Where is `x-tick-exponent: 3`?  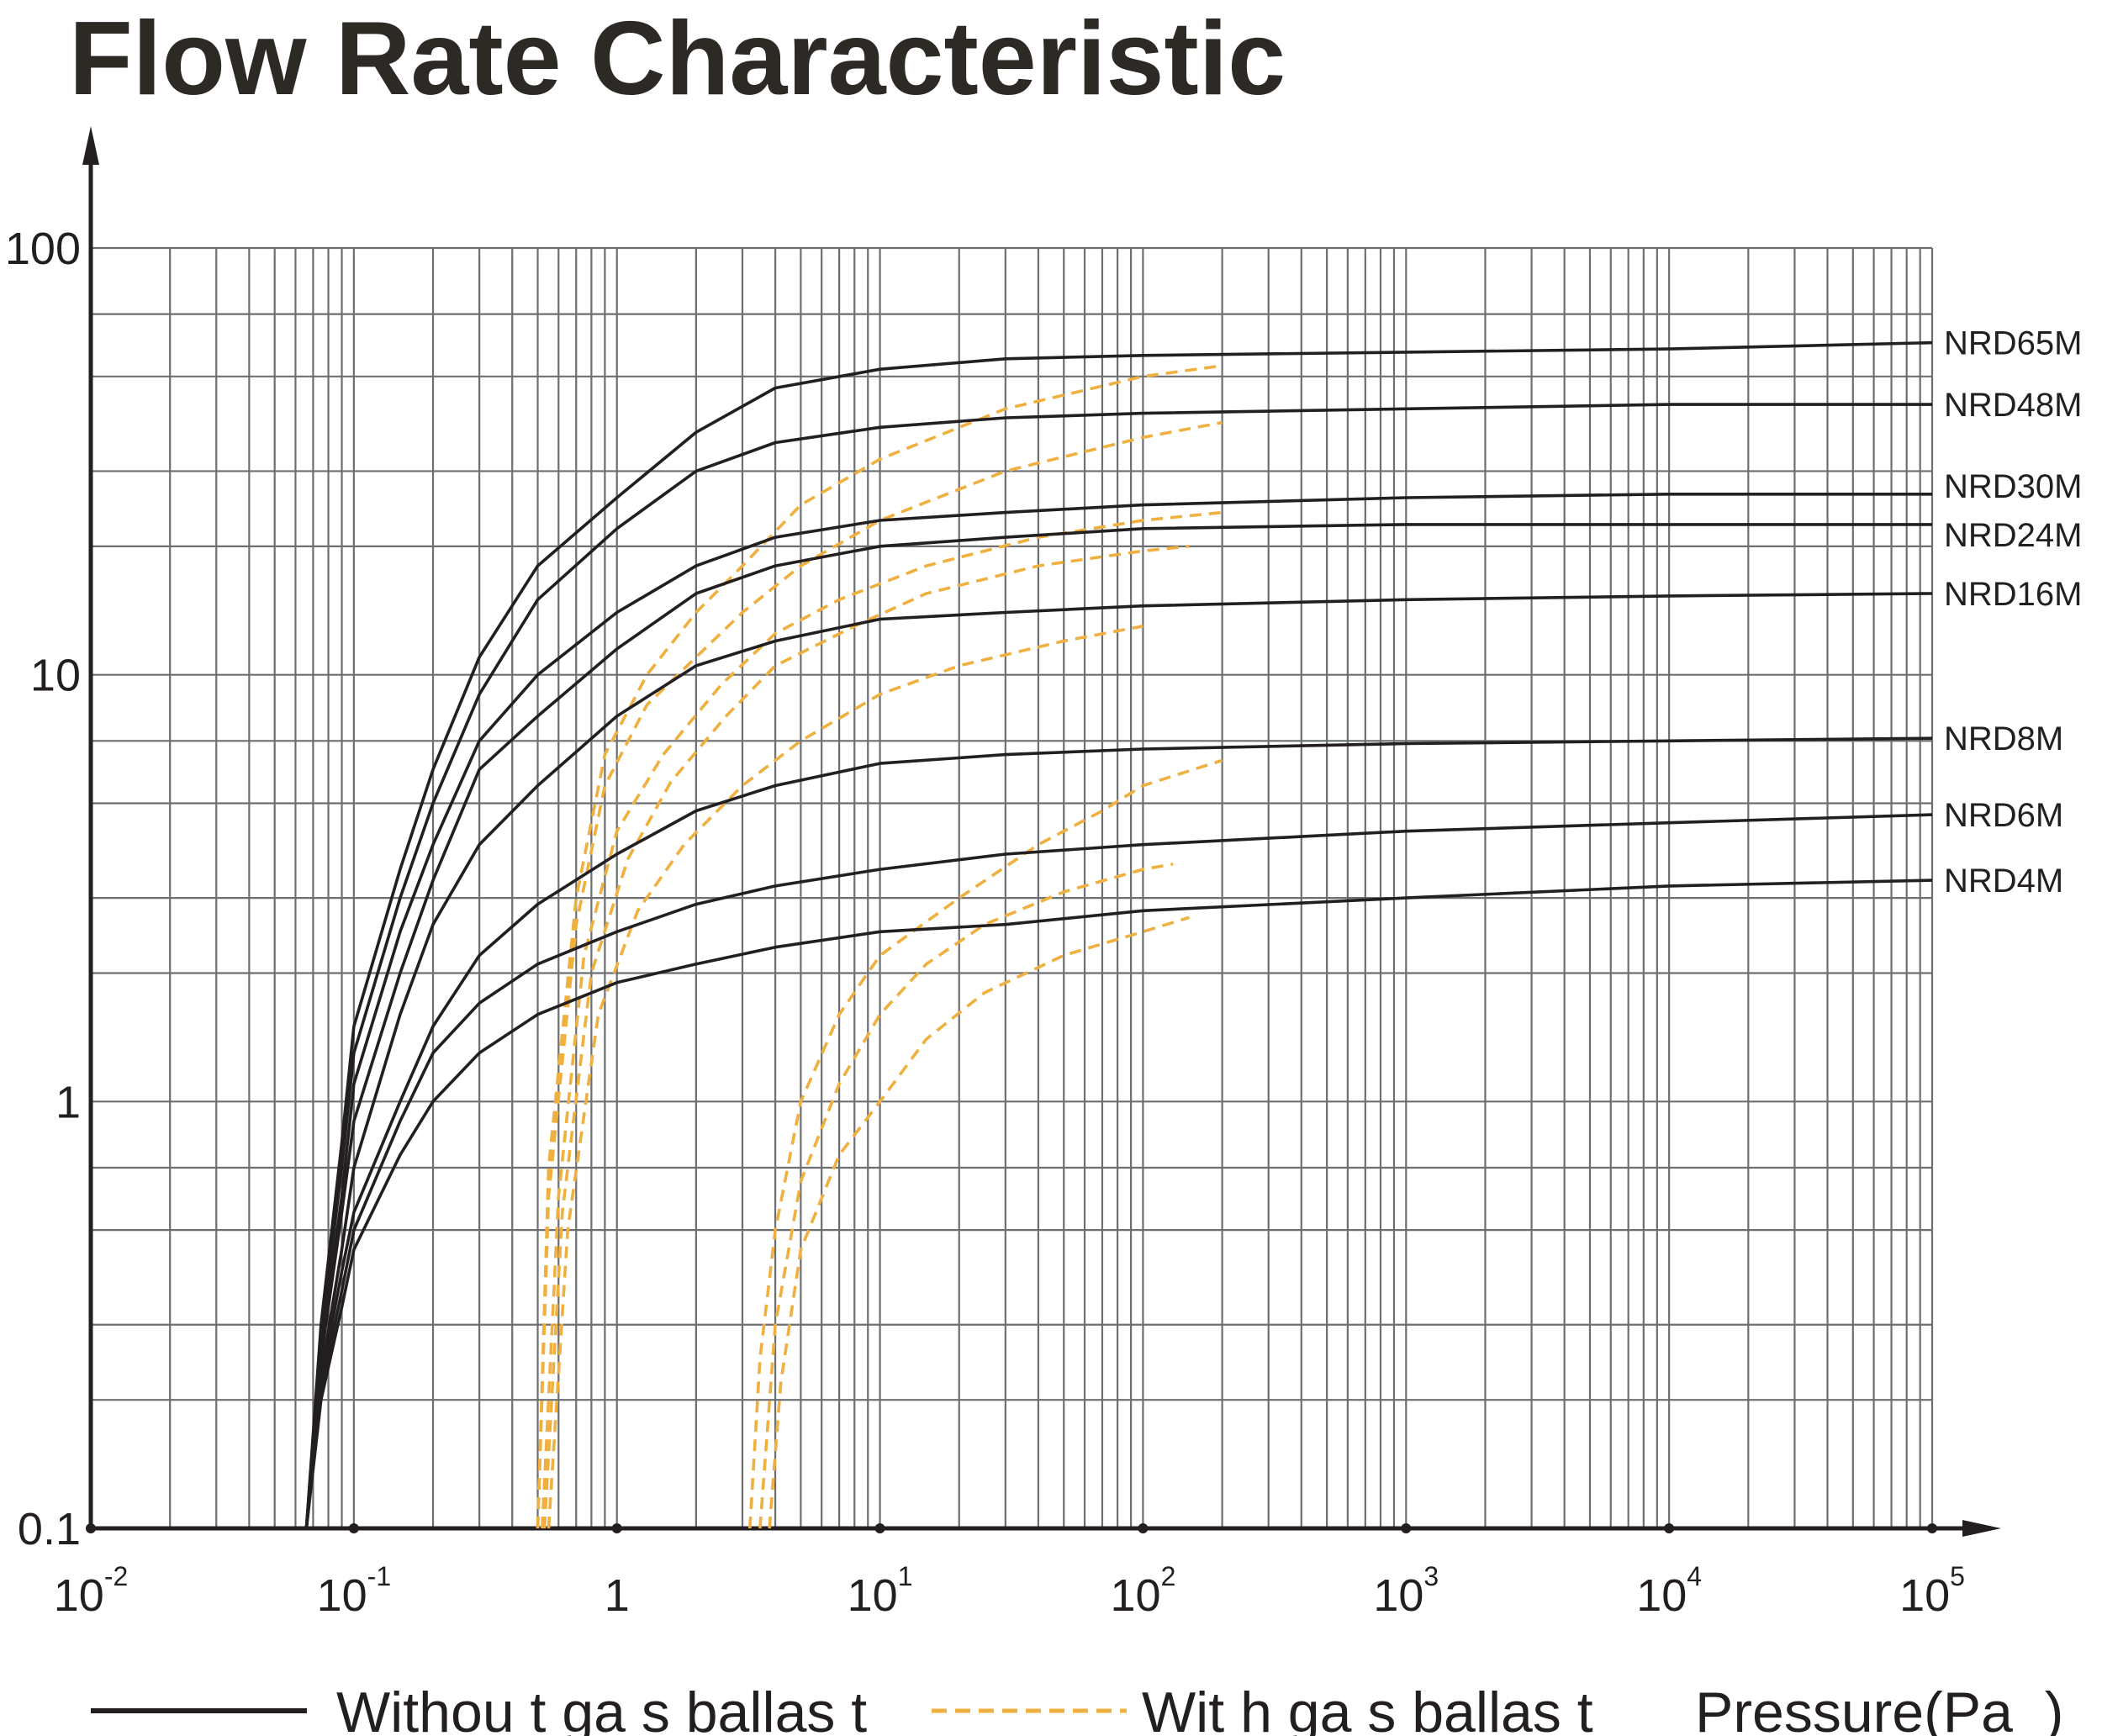
x-tick-exponent: 3 is located at coordinates (1431, 1576).